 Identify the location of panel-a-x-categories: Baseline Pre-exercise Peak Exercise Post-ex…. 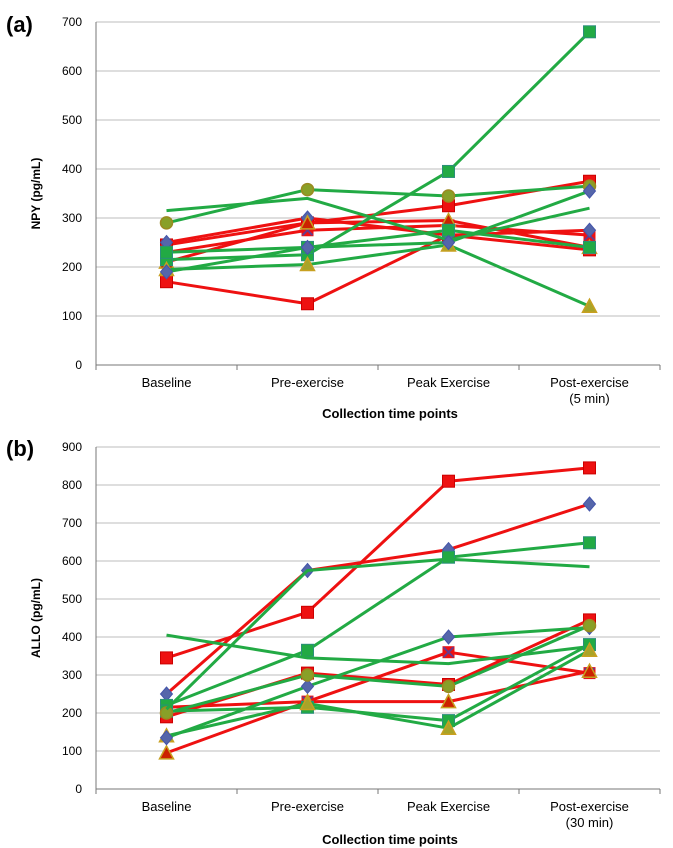
(378, 385).